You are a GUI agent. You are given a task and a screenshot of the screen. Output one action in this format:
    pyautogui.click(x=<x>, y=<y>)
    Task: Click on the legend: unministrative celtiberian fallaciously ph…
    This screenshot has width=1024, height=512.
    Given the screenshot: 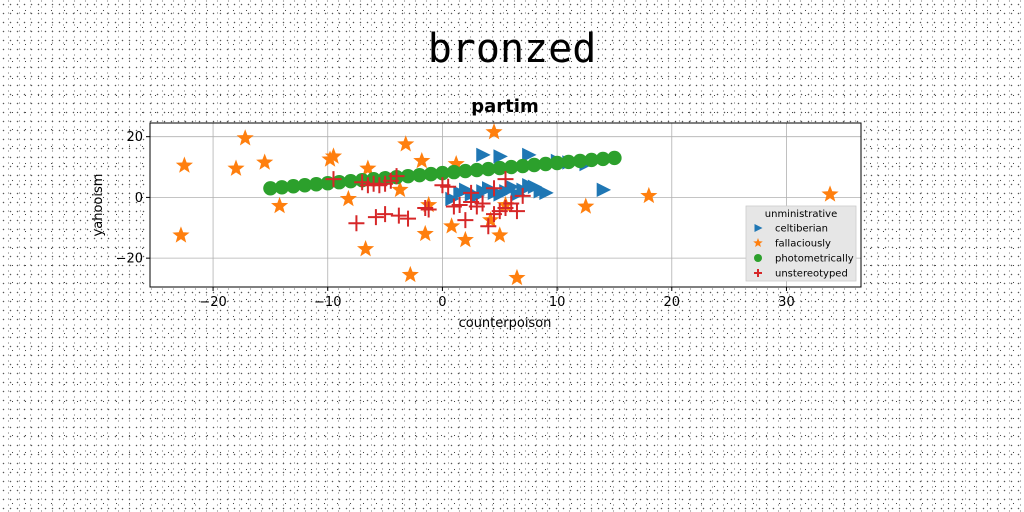 What is the action you would take?
    pyautogui.click(x=801, y=243)
    